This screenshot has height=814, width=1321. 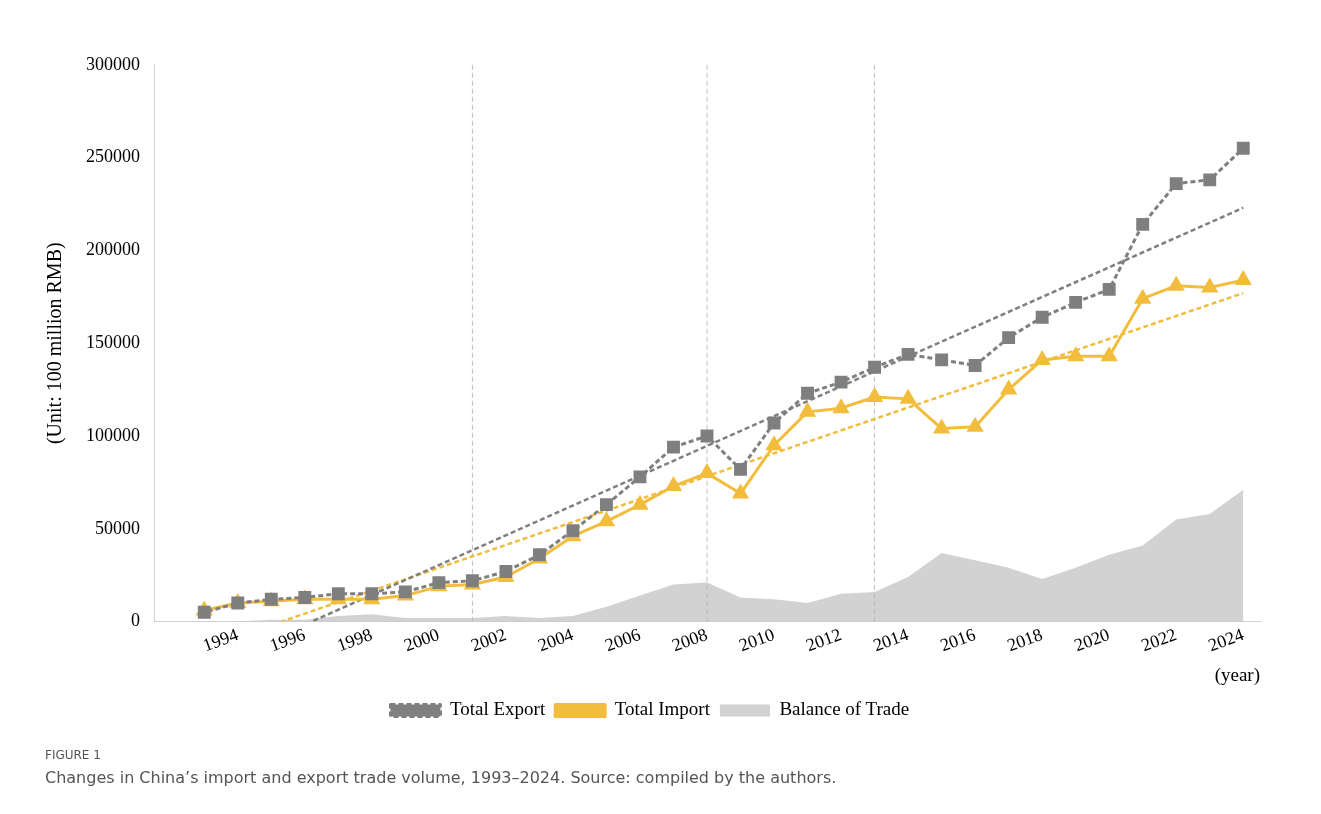 What do you see at coordinates (354, 640) in the screenshot?
I see `x-tick-label: 1998` at bounding box center [354, 640].